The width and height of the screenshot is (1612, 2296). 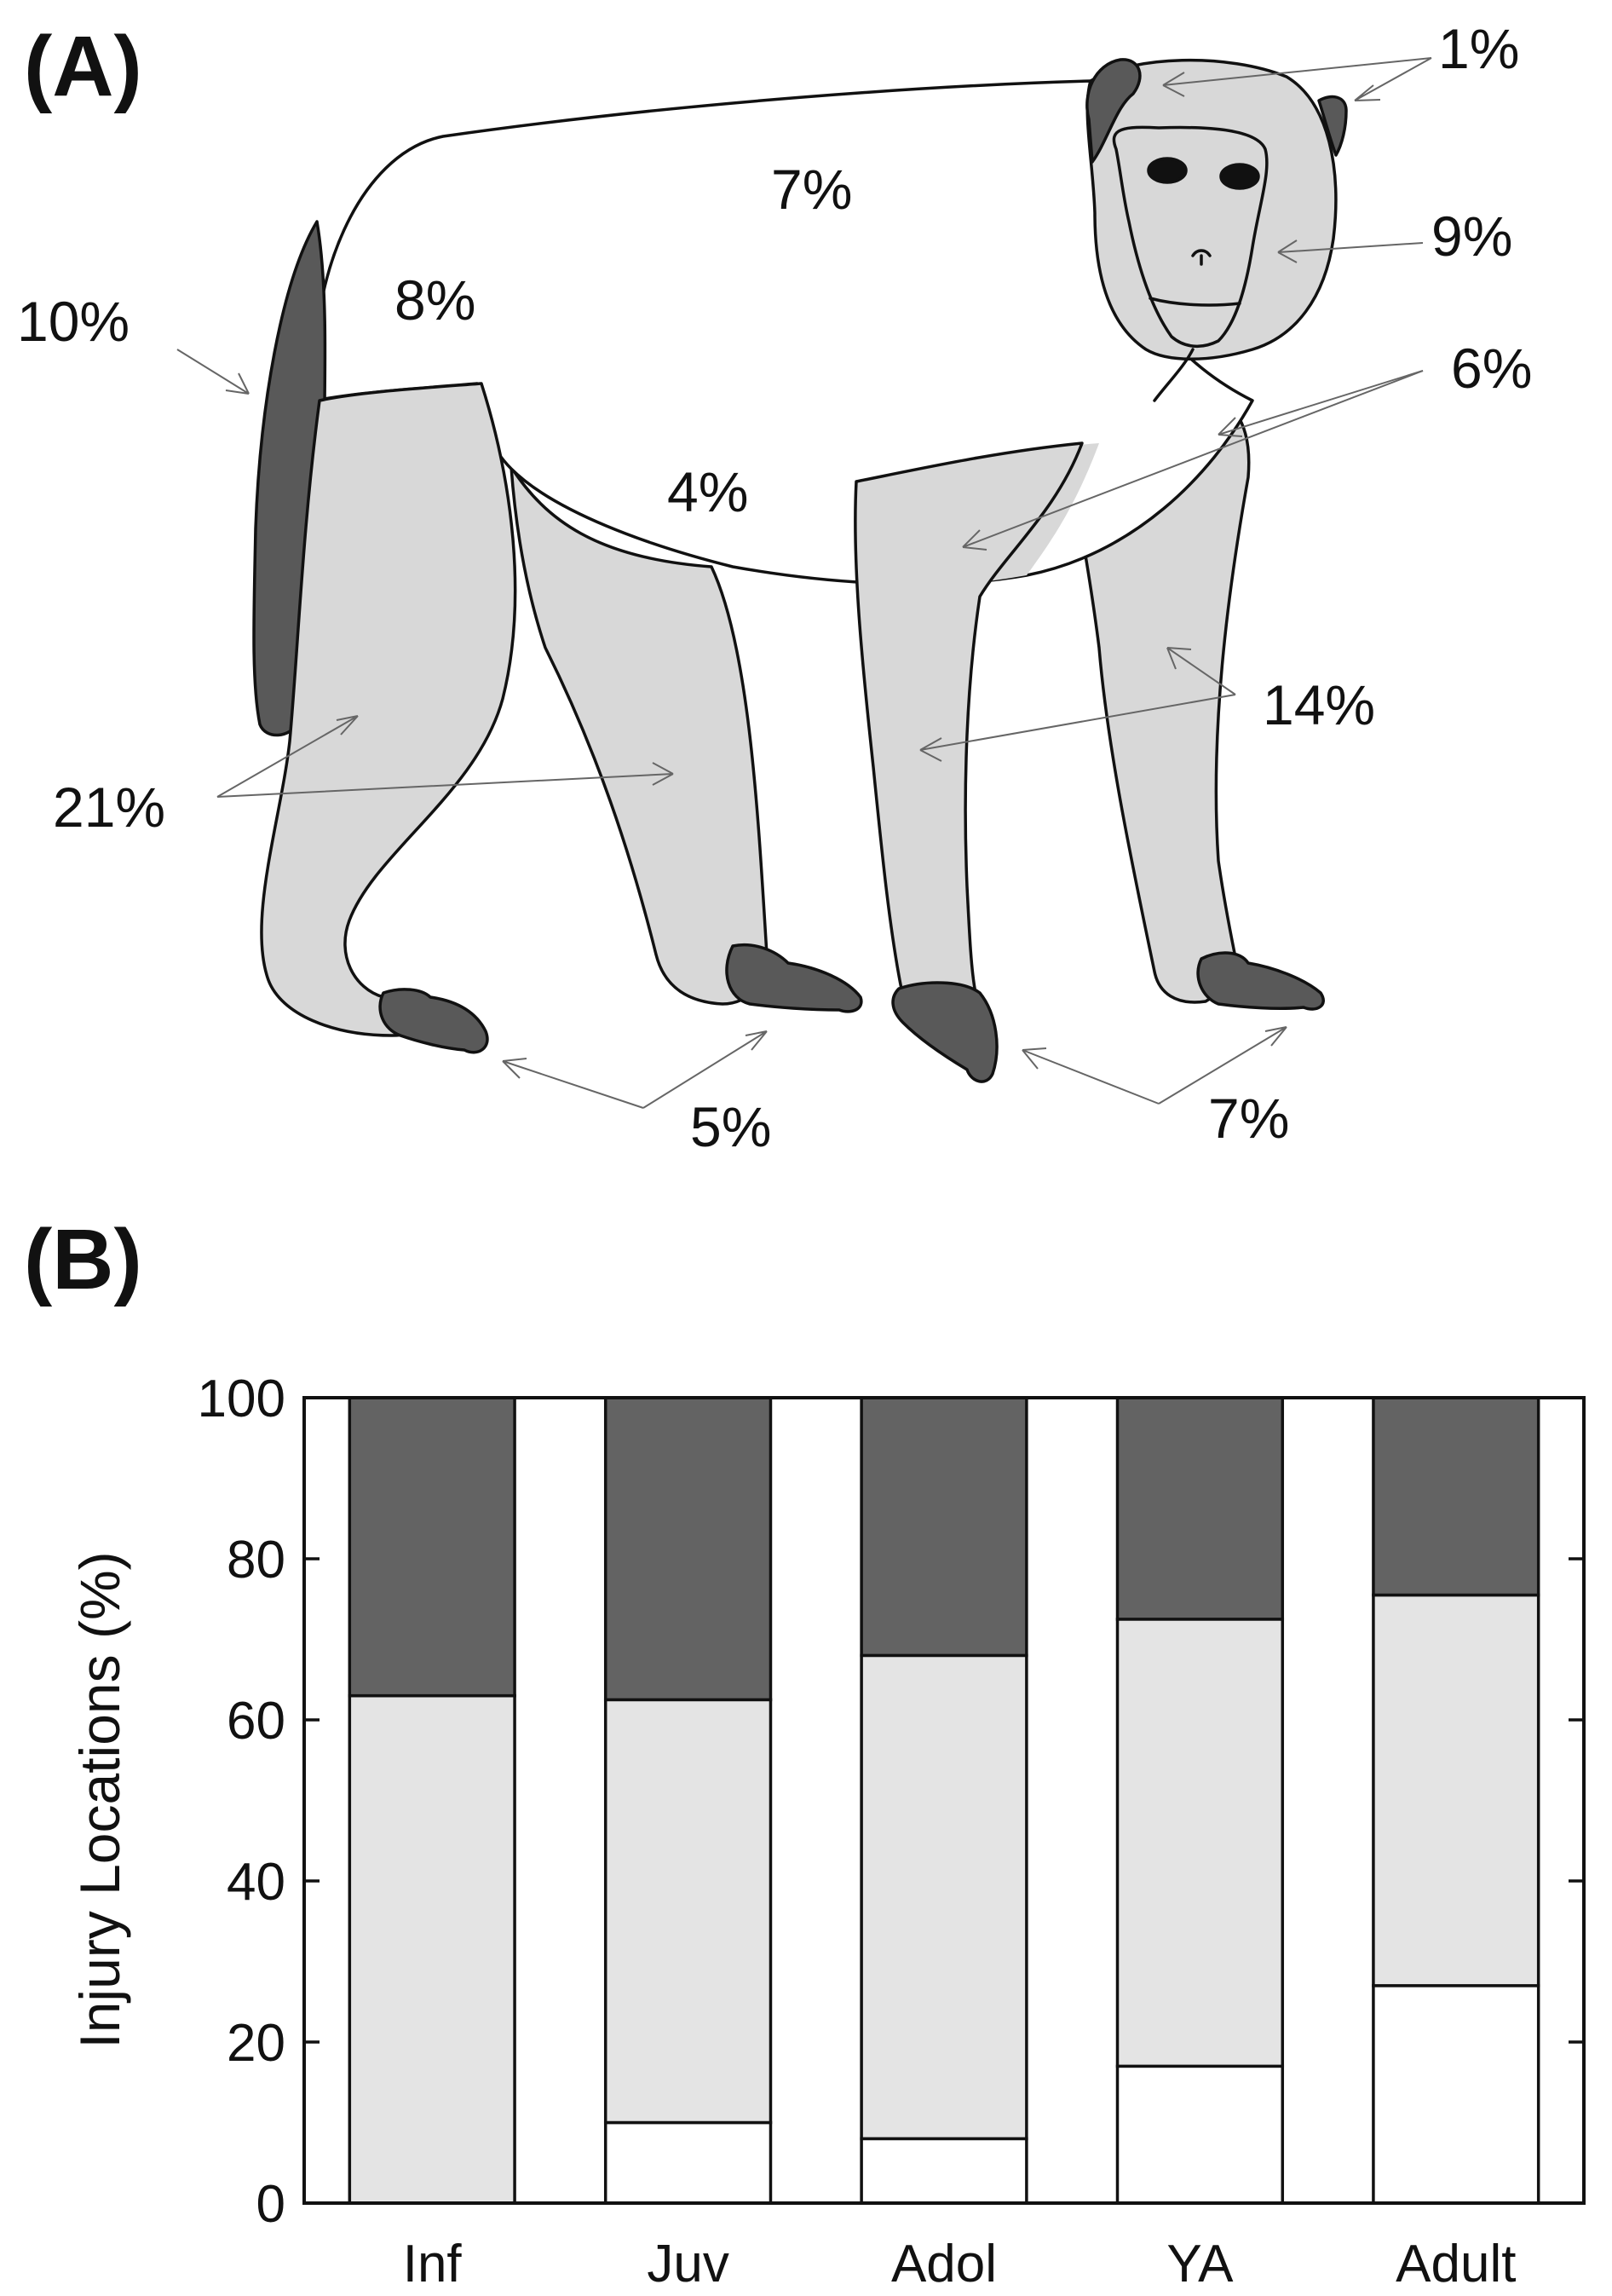 I want to click on eye-left, so click(x=1167, y=170).